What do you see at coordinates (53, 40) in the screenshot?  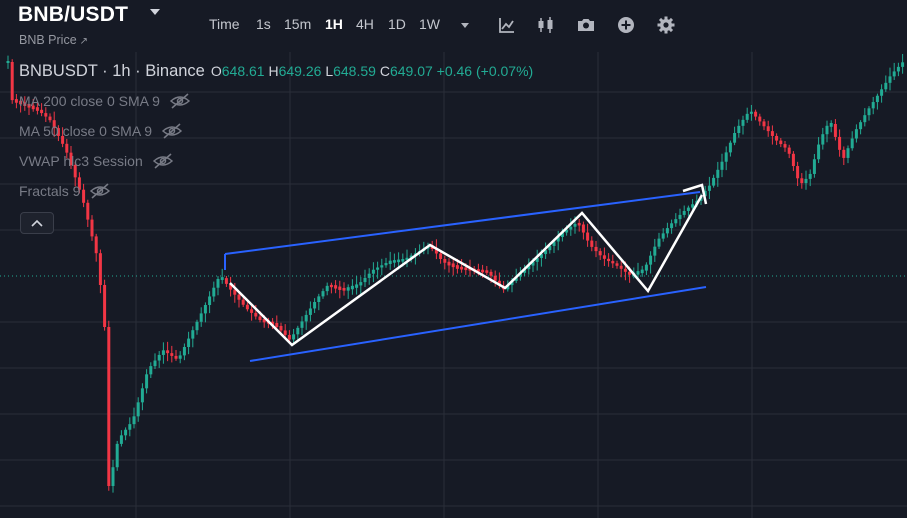 I see `symbol-subtitle: BNB Price ↗` at bounding box center [53, 40].